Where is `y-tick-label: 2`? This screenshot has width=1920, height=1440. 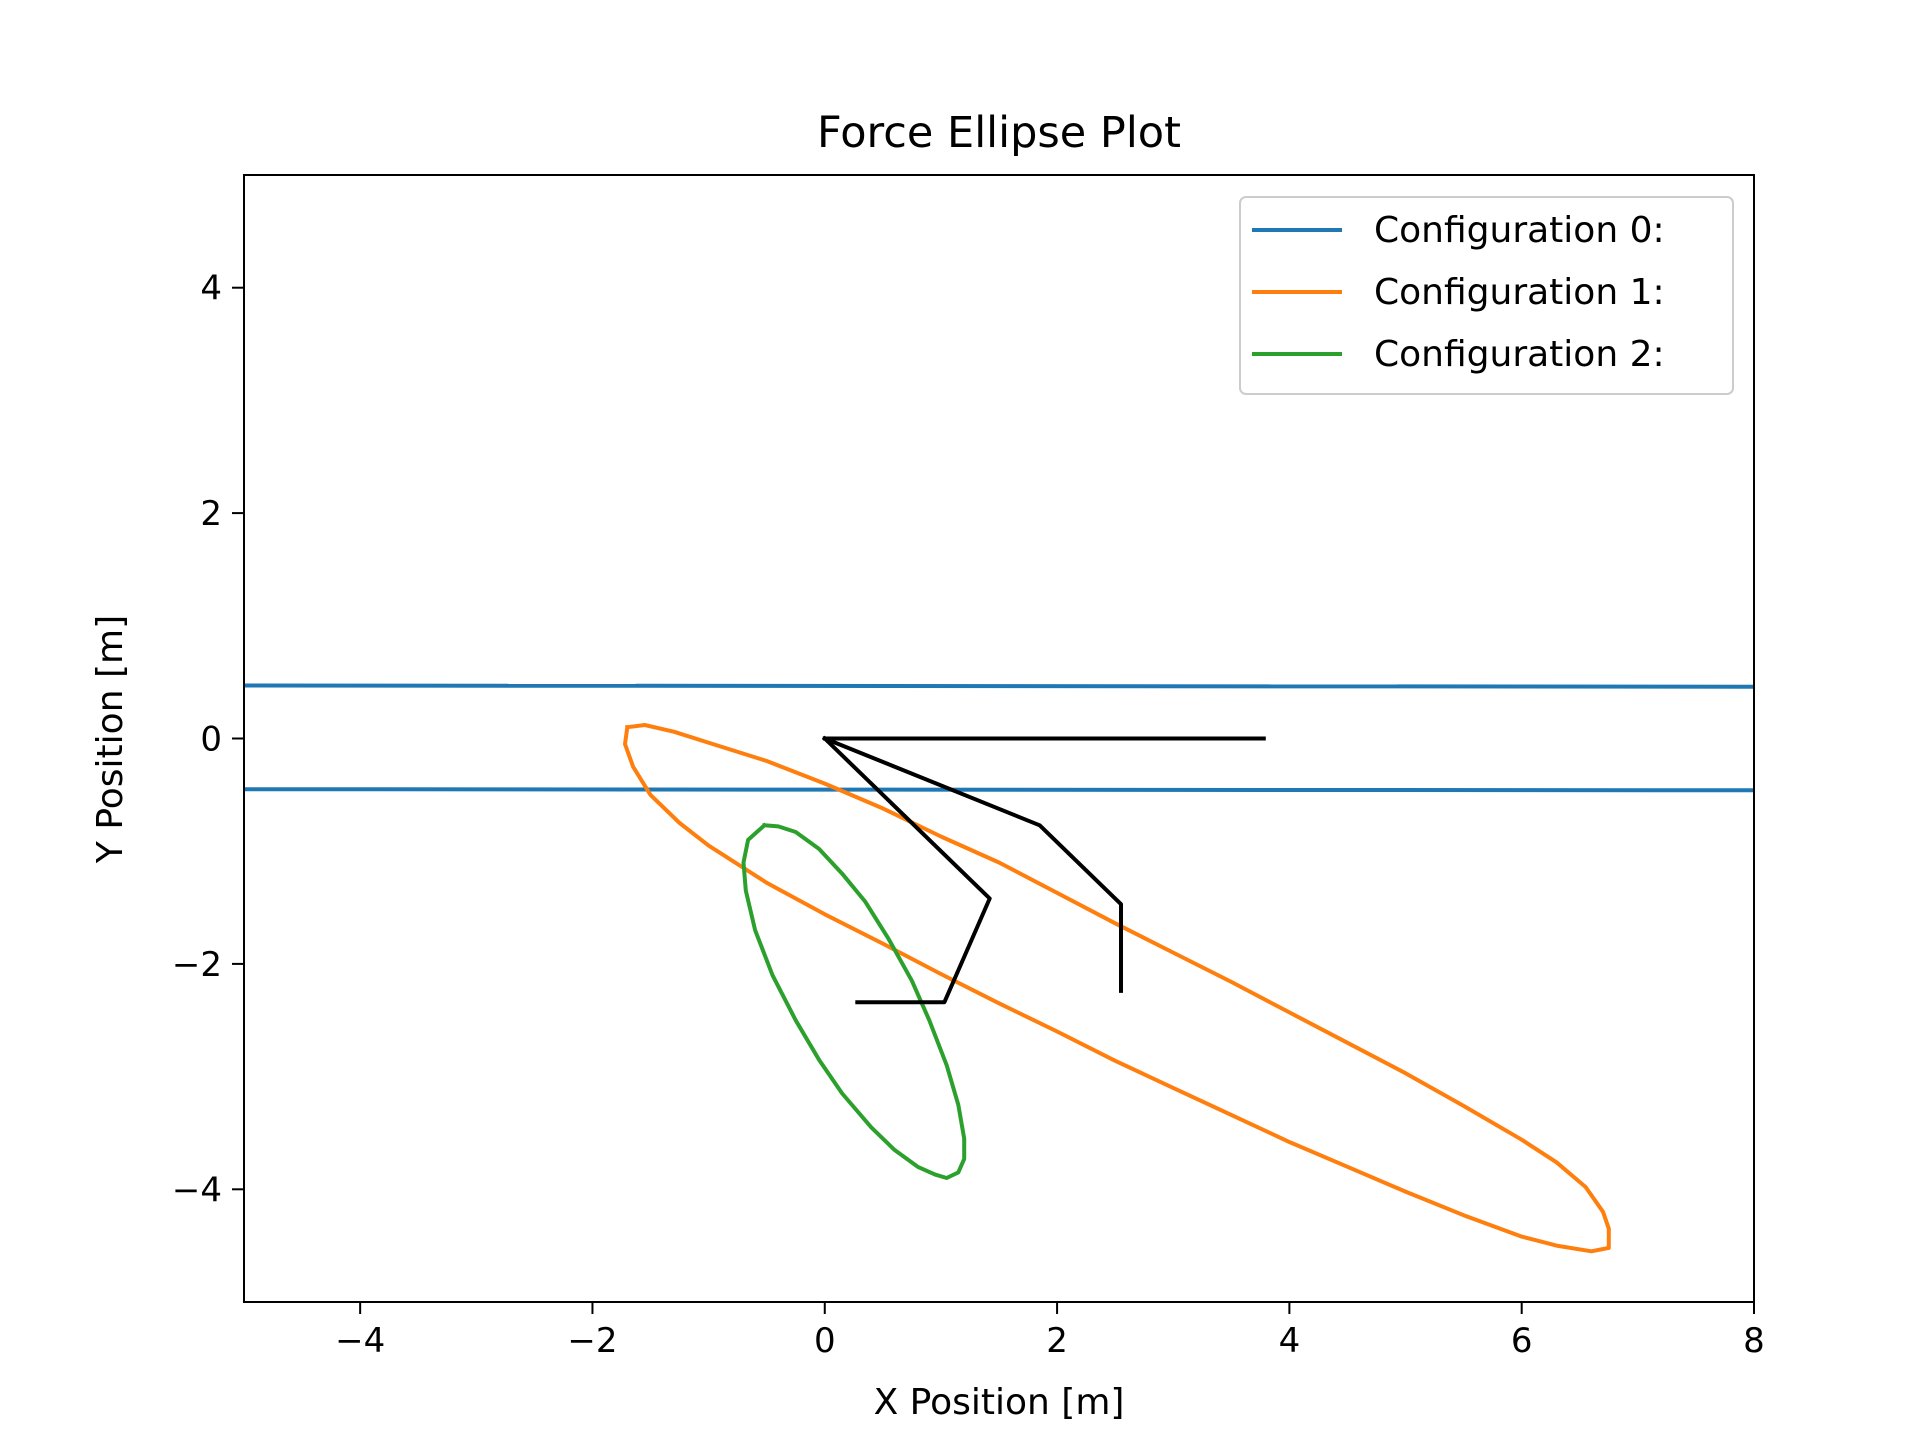
y-tick-label: 2 is located at coordinates (211, 514).